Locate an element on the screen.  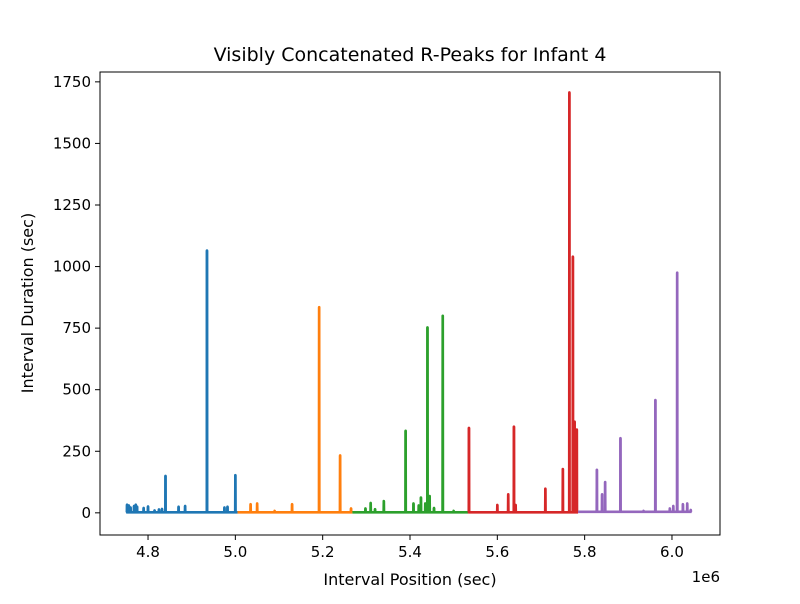
x-tick-label: 4.8 is located at coordinates (148, 552).